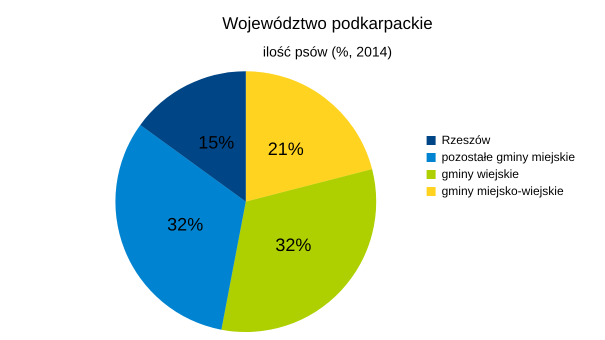 This screenshot has width=605, height=340. What do you see at coordinates (503, 191) in the screenshot?
I see `legend-label: gminy miejsko-wiejskie` at bounding box center [503, 191].